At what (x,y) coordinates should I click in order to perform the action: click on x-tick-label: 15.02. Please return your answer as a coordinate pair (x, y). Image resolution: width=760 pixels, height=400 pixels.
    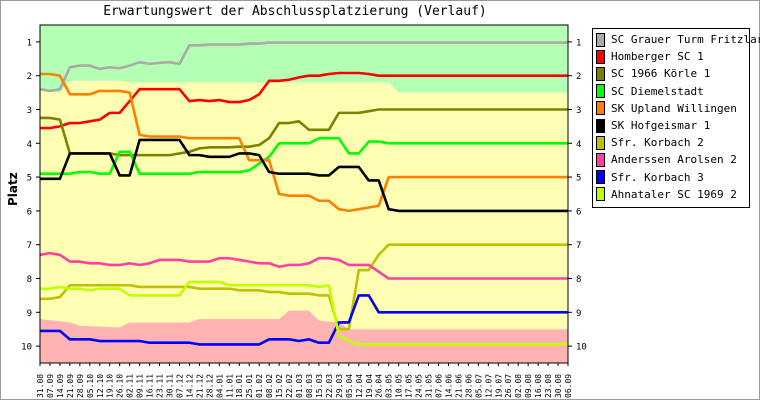
    Looking at the image, I should click on (279, 386).